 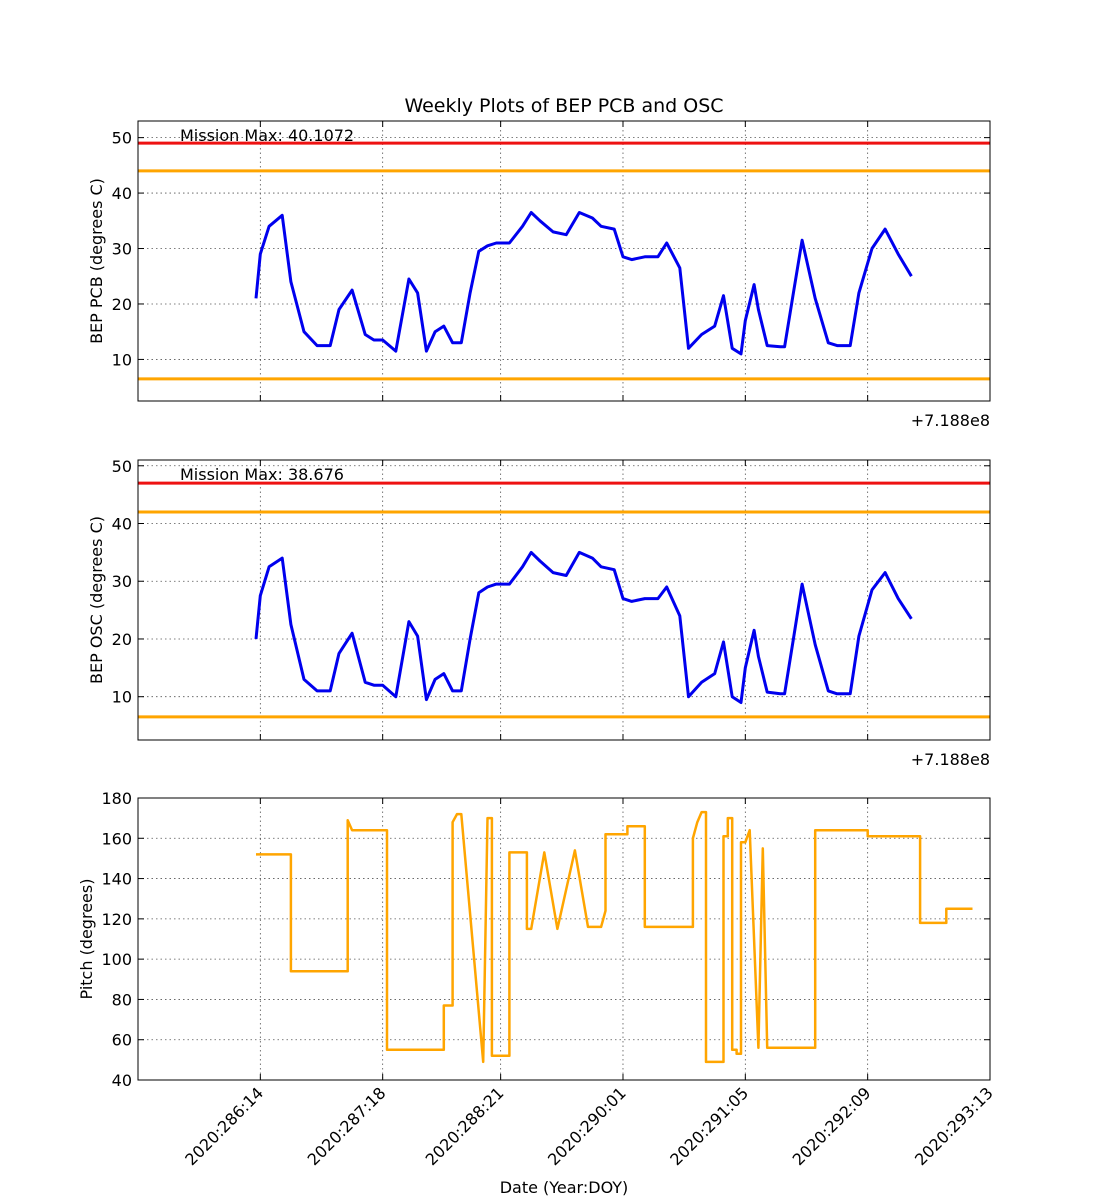 What do you see at coordinates (116, 798) in the screenshot?
I see `y-tick-label: 180` at bounding box center [116, 798].